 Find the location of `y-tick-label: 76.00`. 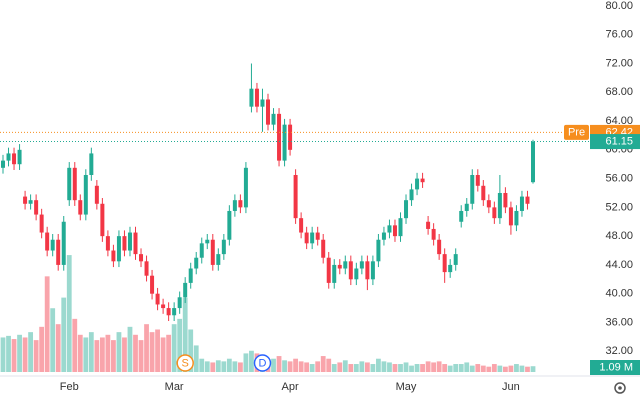

y-tick-label: 76.00 is located at coordinates (619, 35).